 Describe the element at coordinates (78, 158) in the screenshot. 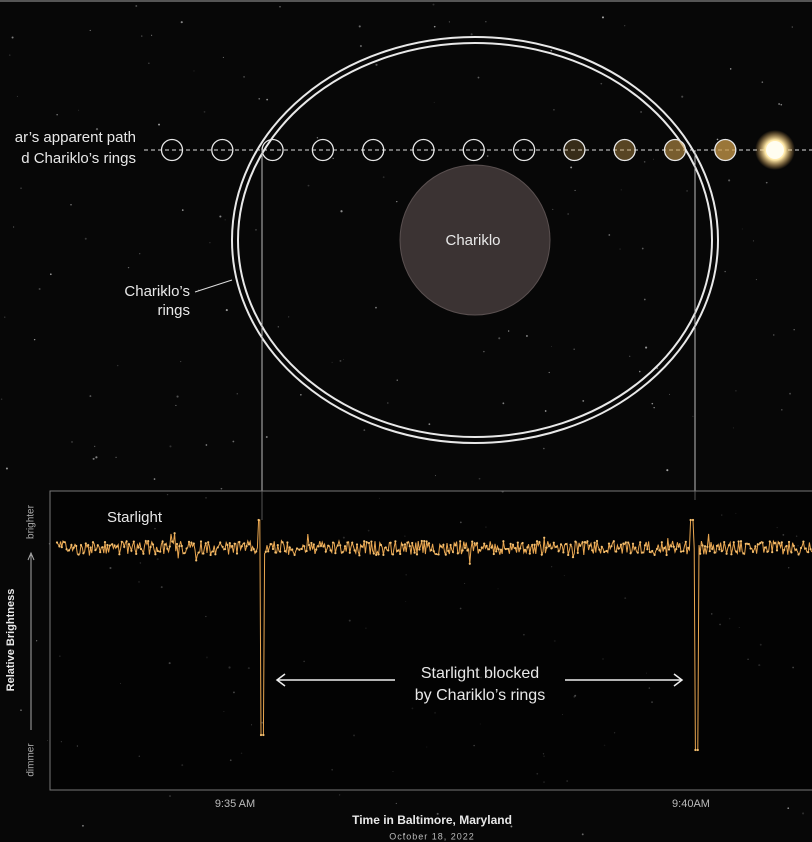

I see `path-label: d Chariklo’s rings` at that location.